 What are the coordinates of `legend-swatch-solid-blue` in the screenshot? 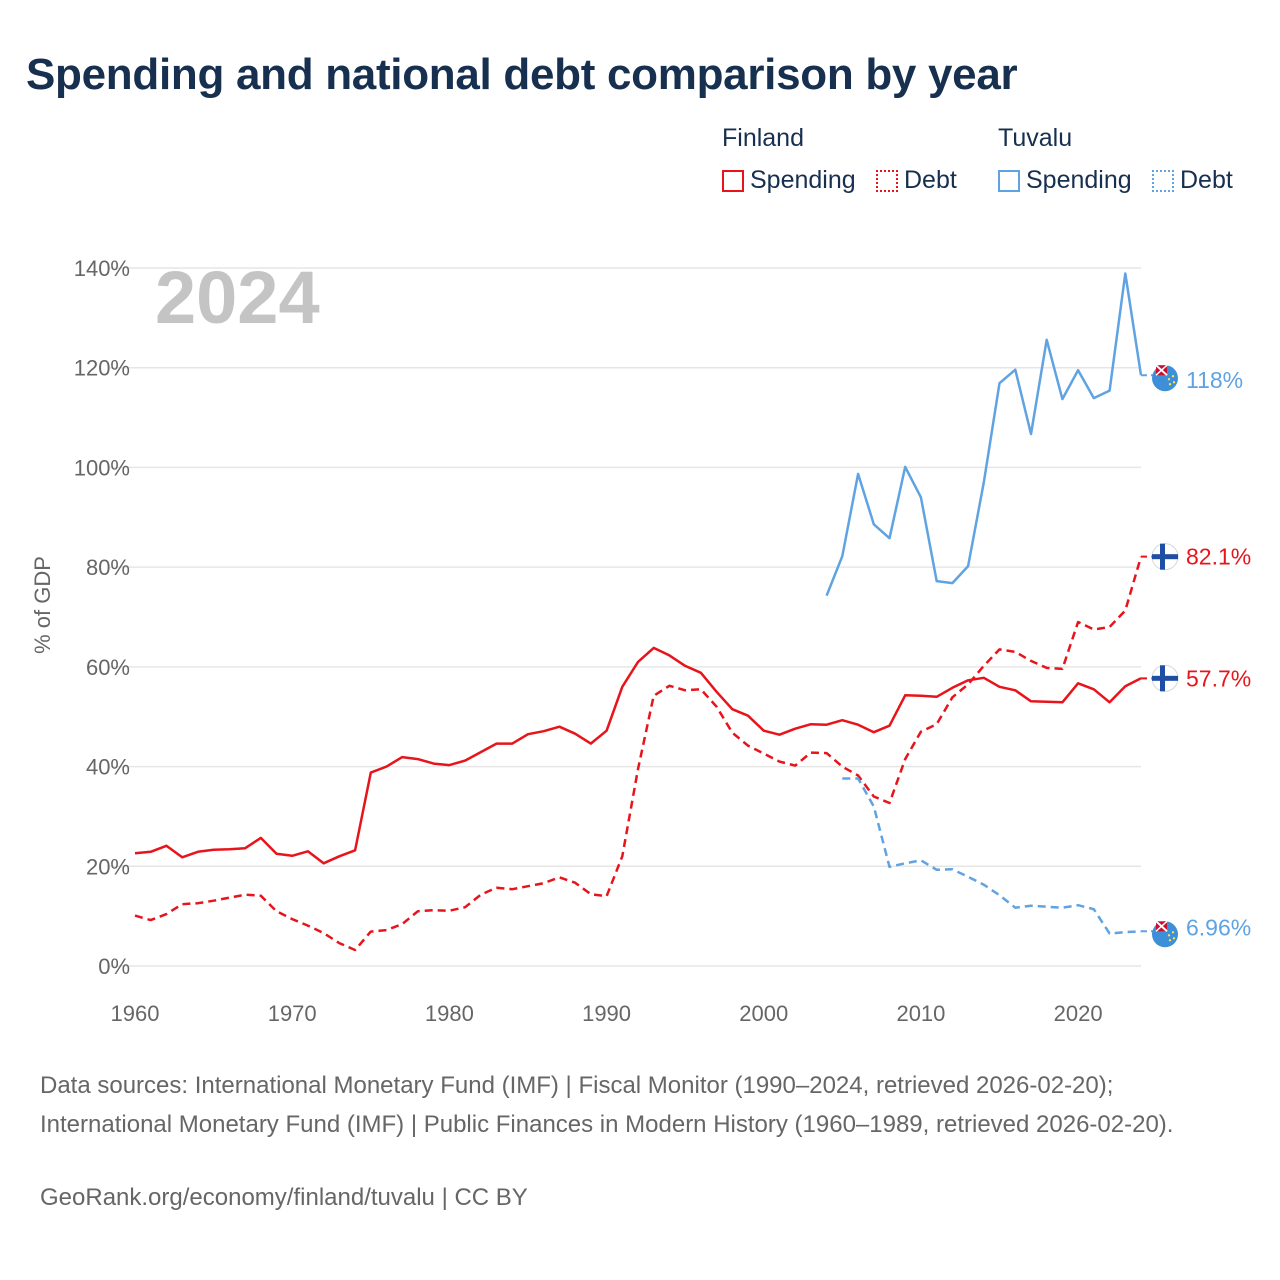 It's located at (1009, 180).